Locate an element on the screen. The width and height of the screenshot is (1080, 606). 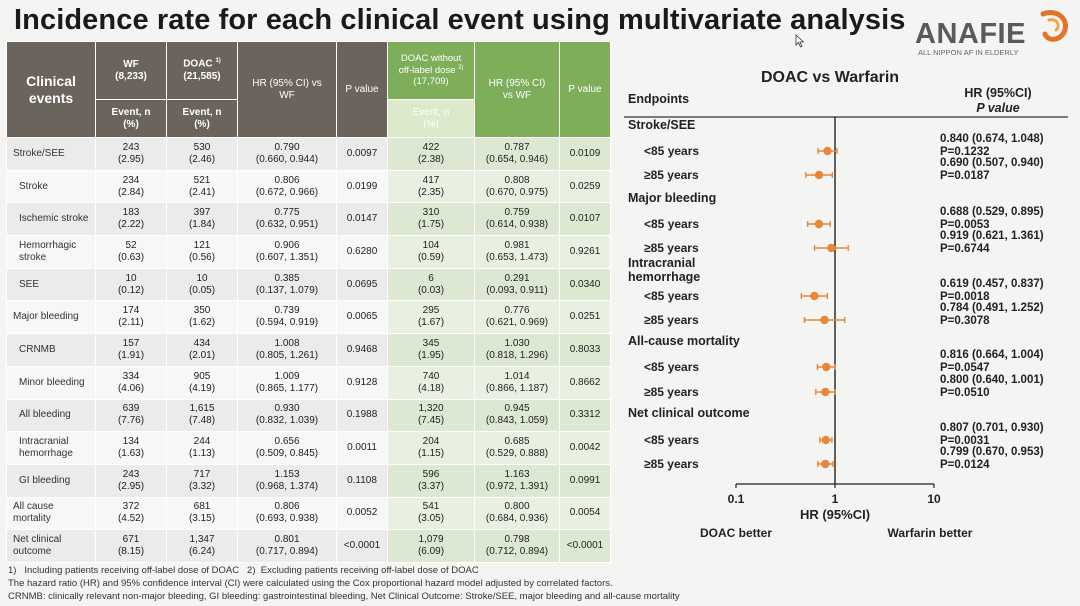
col-header-hr: HR (95% CI) vs WF is located at coordinates (287, 89).